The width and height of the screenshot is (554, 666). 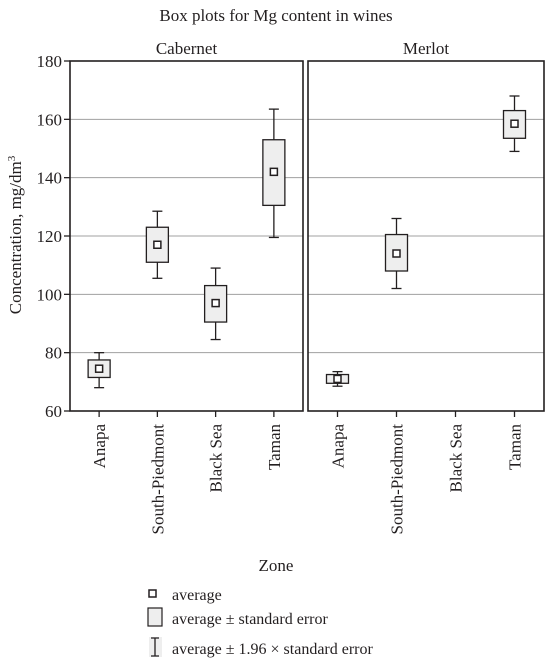 I want to click on y-axis-label-superscript: 3, so click(x=12, y=158).